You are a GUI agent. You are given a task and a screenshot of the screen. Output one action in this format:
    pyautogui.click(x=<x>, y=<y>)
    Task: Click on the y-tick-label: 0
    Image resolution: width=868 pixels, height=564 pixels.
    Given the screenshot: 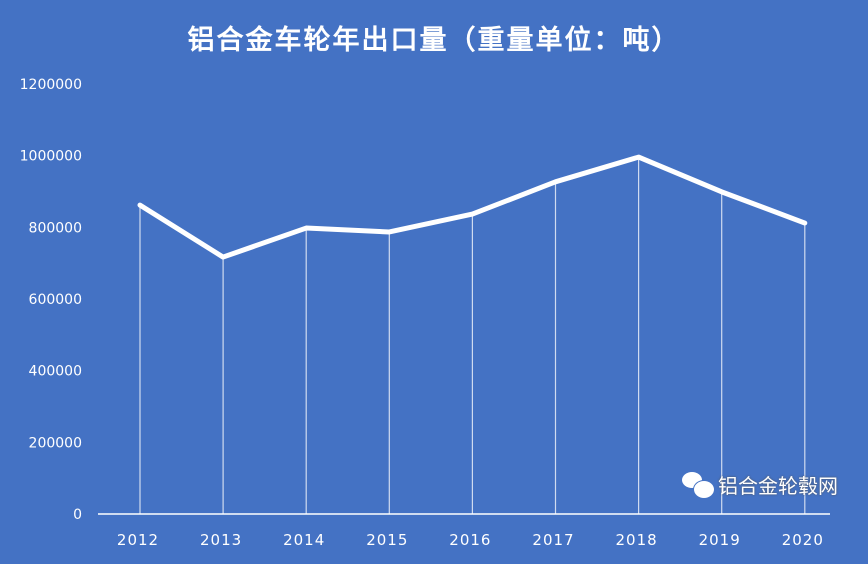 What is the action you would take?
    pyautogui.click(x=77, y=515)
    